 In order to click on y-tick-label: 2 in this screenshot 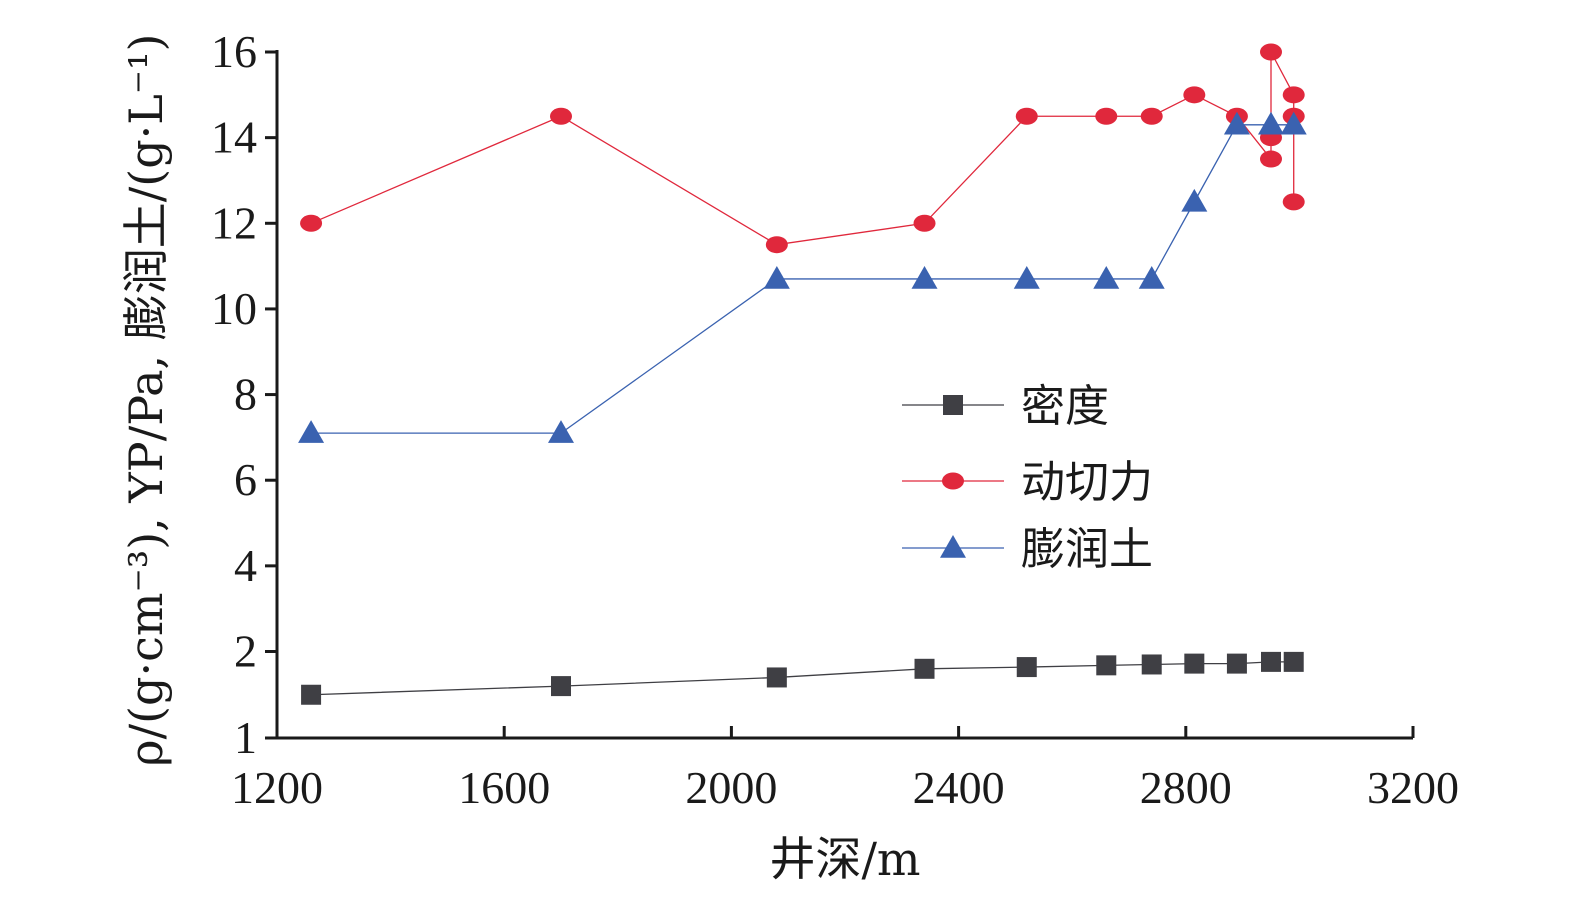, I will do `click(245, 651)`.